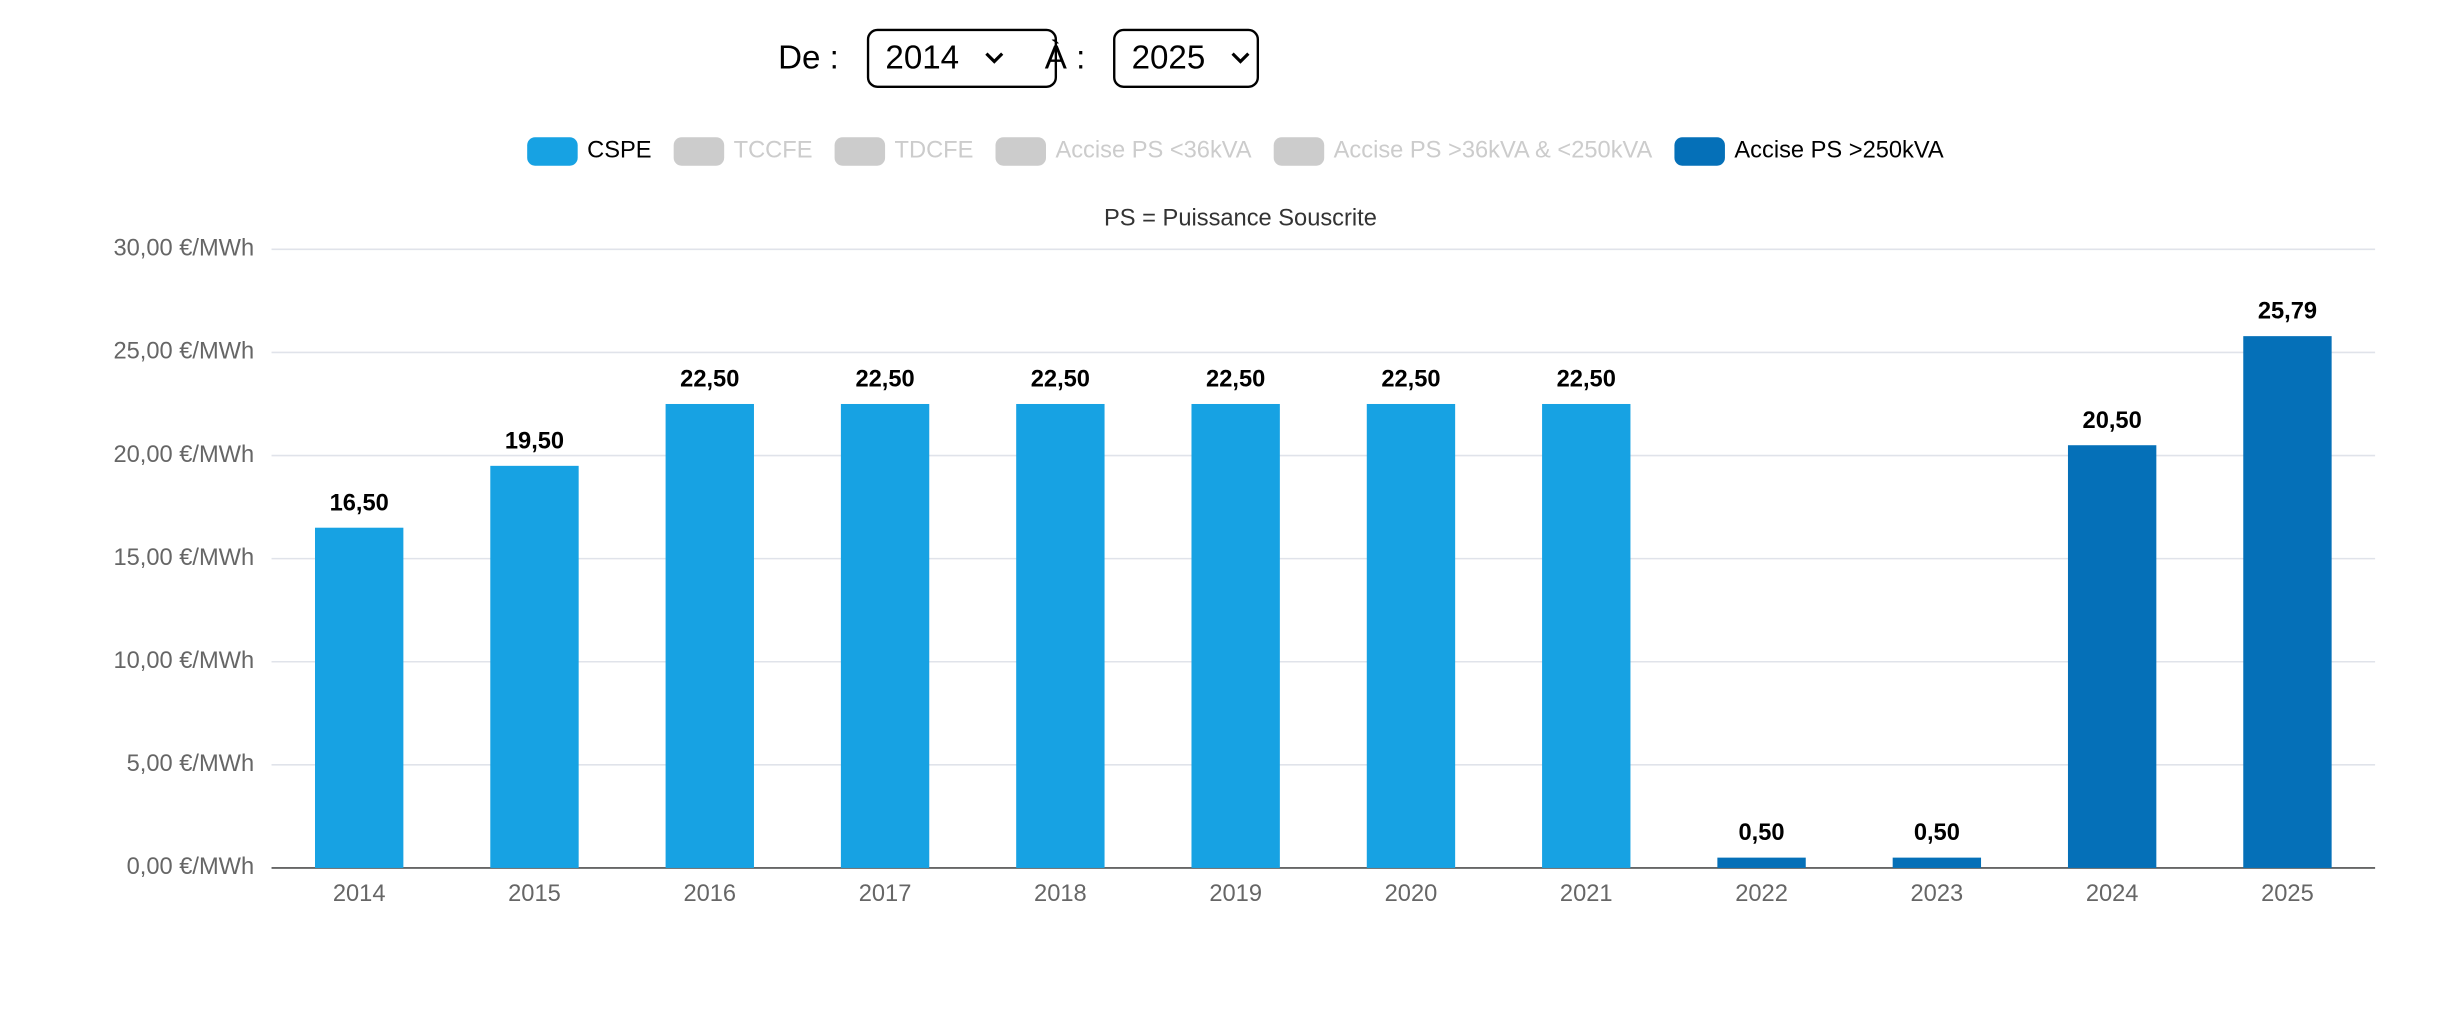 The height and width of the screenshot is (1036, 2462). Describe the element at coordinates (773, 151) in the screenshot. I see `legend-label: TCCFE` at that location.